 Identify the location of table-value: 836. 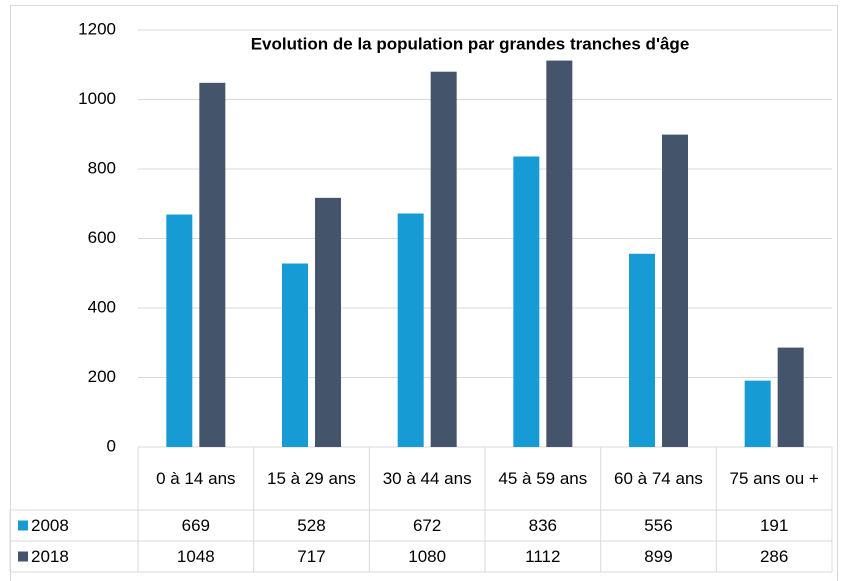
(543, 525).